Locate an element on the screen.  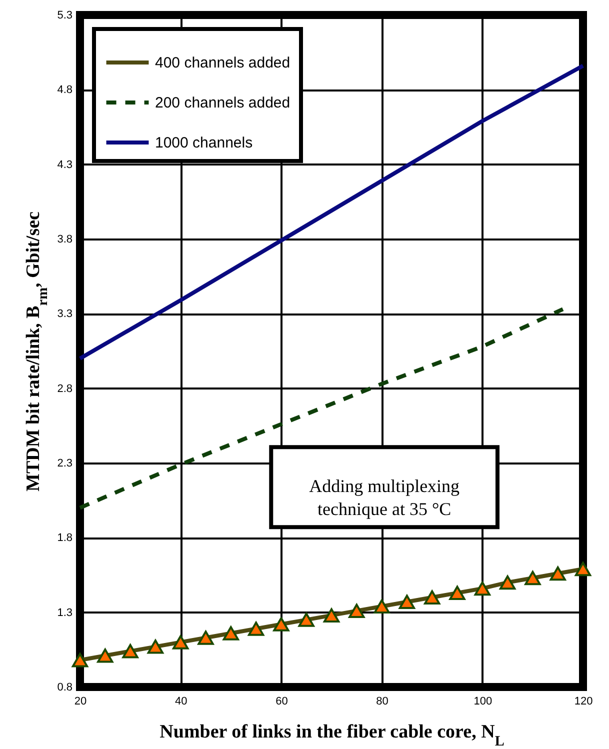
y-tick-label: 1.8 is located at coordinates (64, 538).